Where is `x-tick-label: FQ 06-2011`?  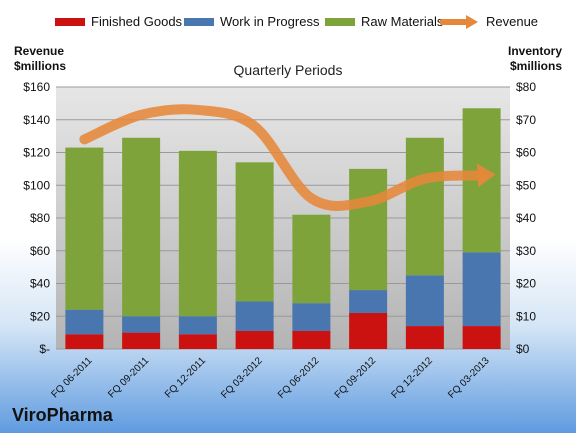 x-tick-label: FQ 06-2011 is located at coordinates (72, 377).